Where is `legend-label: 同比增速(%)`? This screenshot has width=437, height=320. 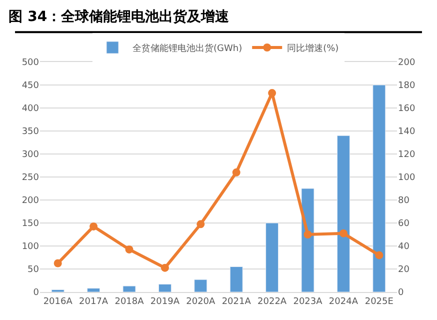
legend-label: 同比增速(%) is located at coordinates (313, 48).